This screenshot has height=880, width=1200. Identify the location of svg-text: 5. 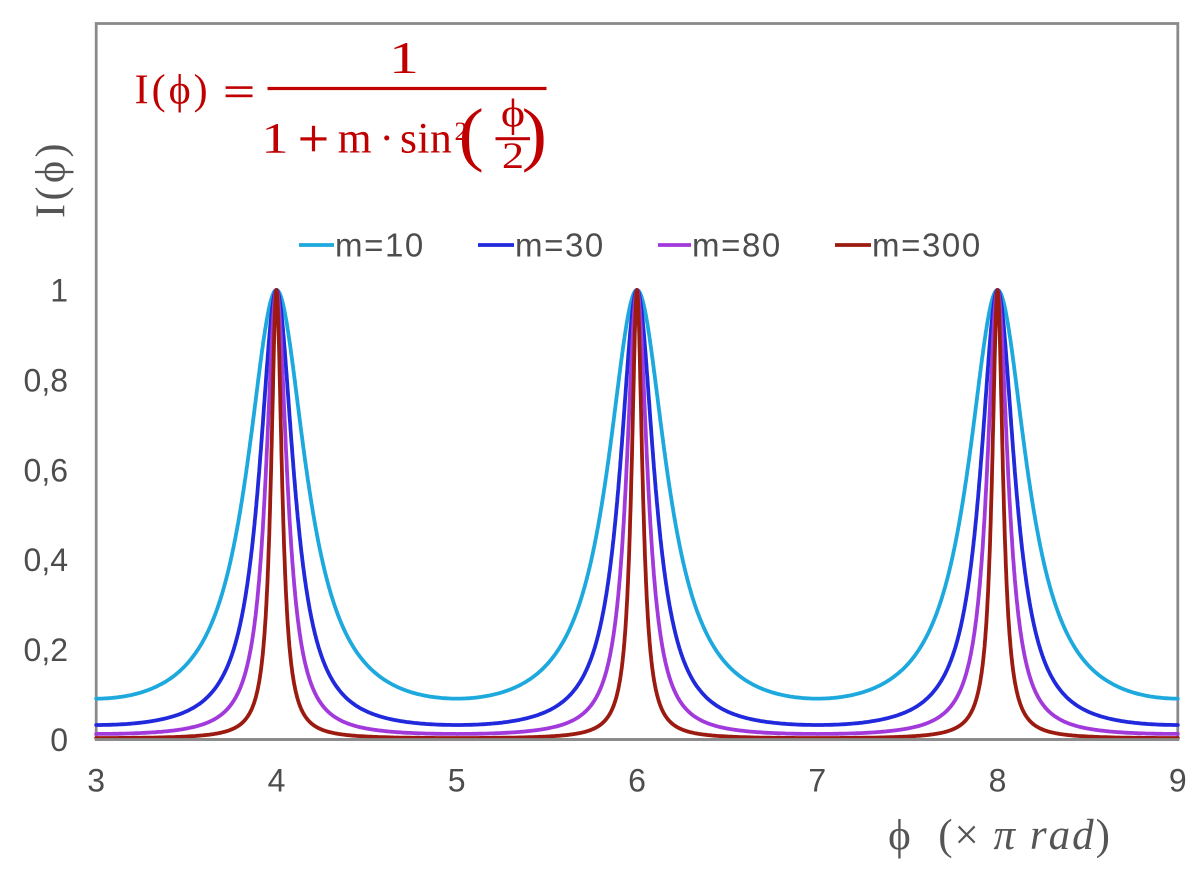
(457, 781).